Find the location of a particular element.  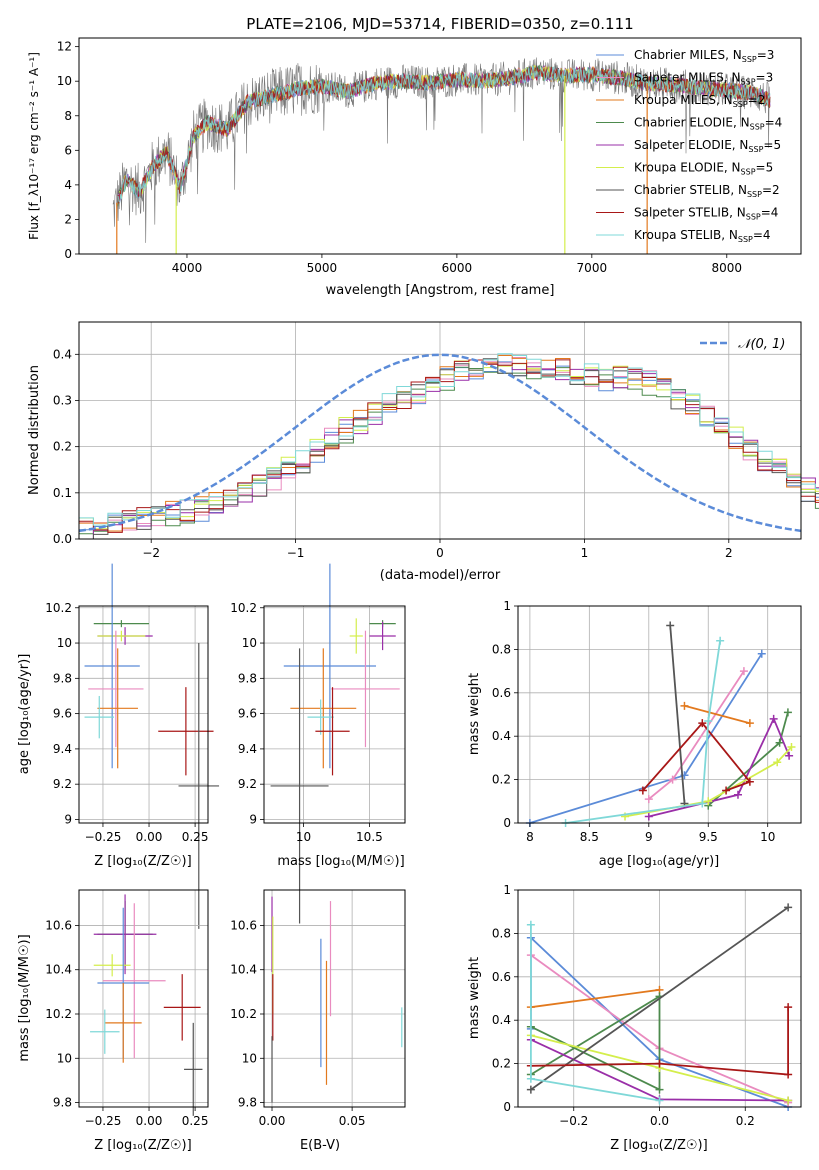

x-tick-label: −0.2 is located at coordinates (573, 1121).